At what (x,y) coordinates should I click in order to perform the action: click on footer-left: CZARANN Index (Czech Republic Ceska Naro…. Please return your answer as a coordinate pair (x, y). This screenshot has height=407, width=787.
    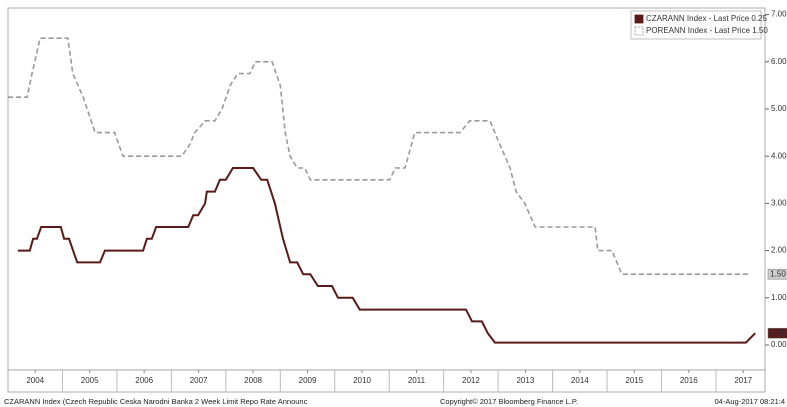
    Looking at the image, I should click on (156, 401).